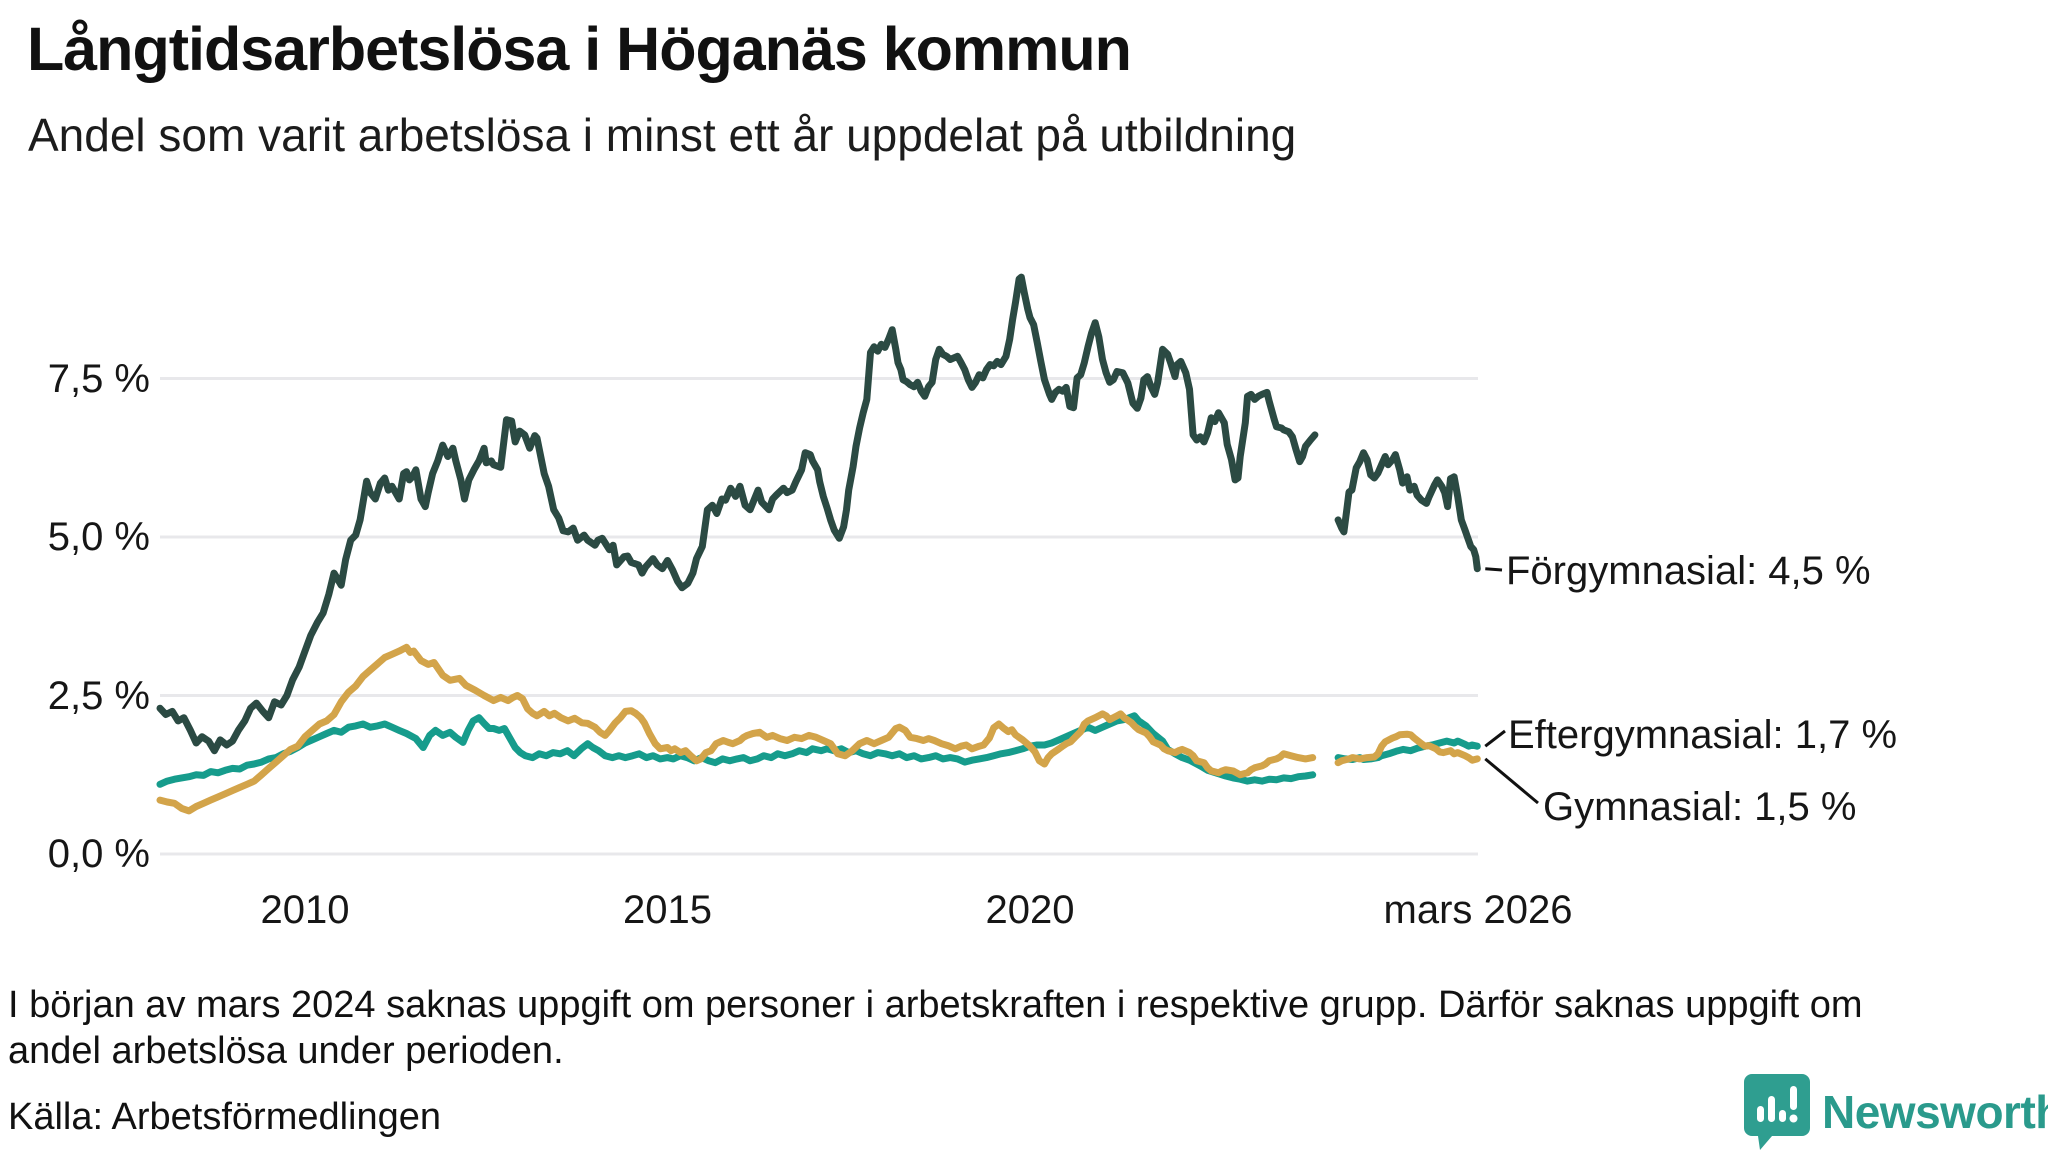  Describe the element at coordinates (1935, 1112) in the screenshot. I see `newsworthy-wordmark: Newsworthy` at that location.